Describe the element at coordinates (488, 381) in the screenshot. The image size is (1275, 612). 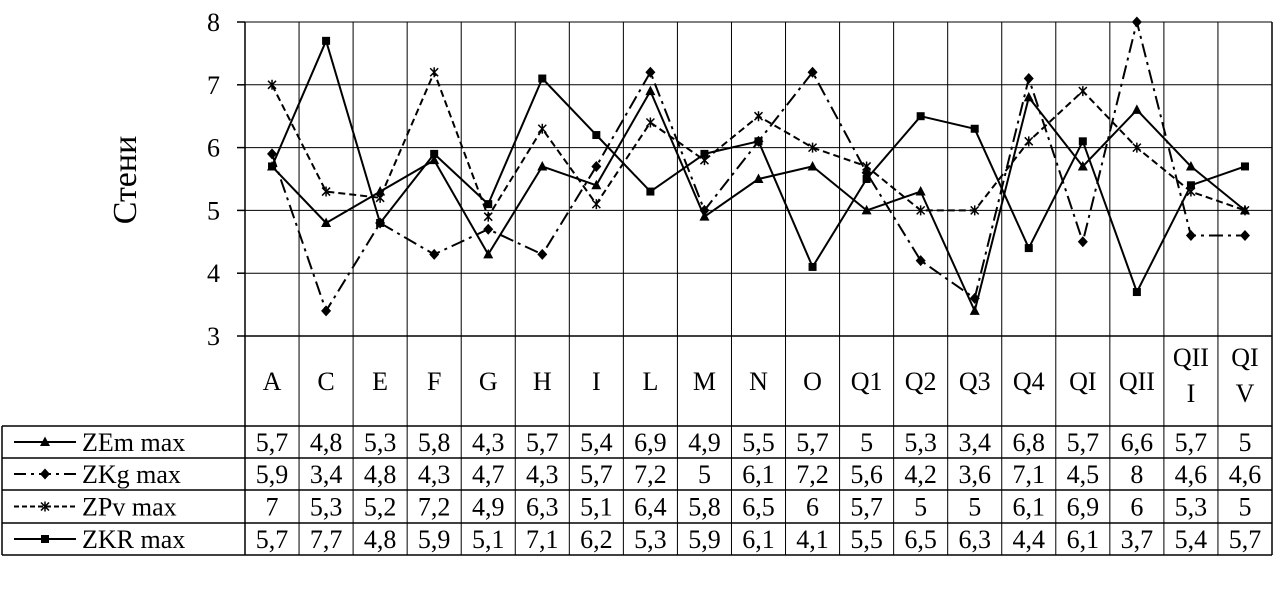
I see `category-label: G` at that location.